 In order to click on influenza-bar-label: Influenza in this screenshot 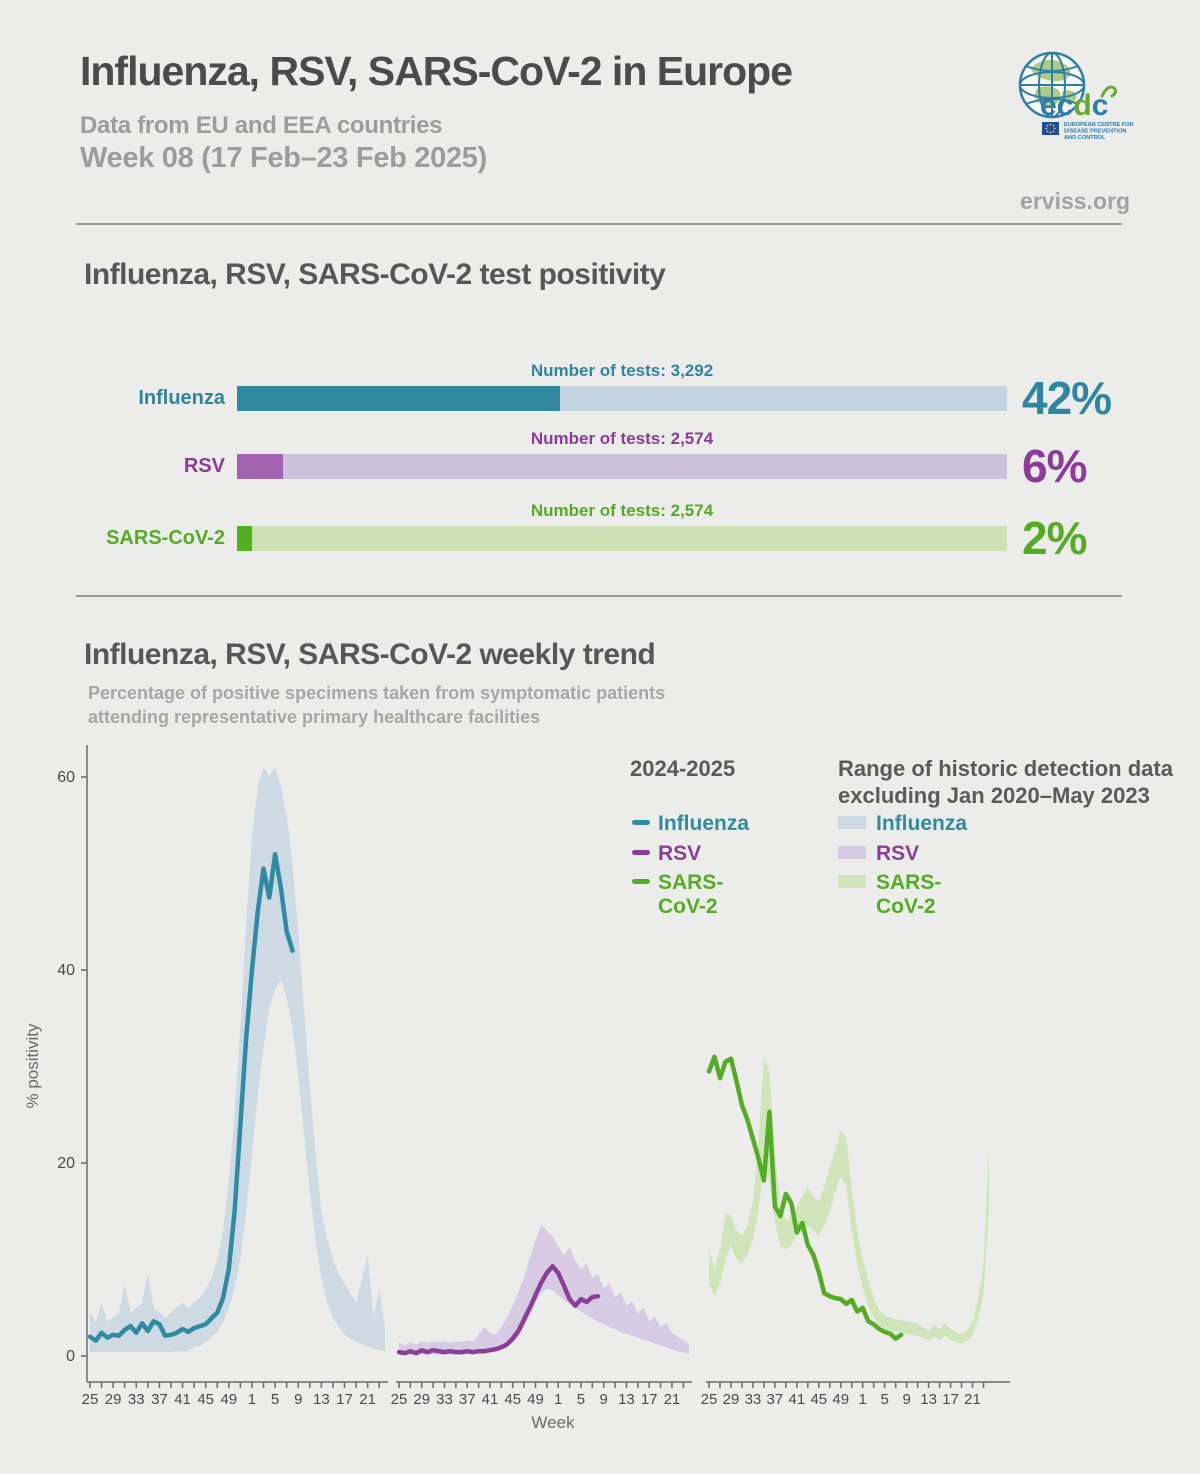, I will do `click(181, 398)`.